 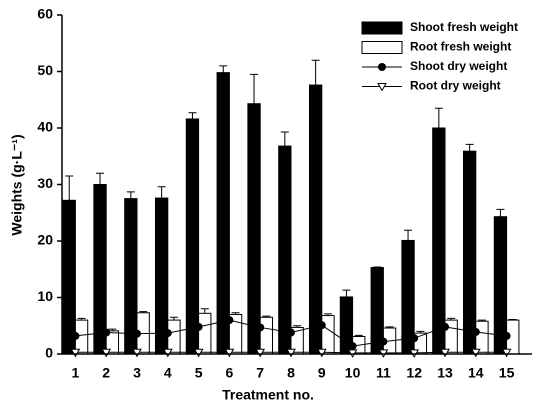 What do you see at coordinates (45, 14) in the screenshot?
I see `y-tick-label: 60` at bounding box center [45, 14].